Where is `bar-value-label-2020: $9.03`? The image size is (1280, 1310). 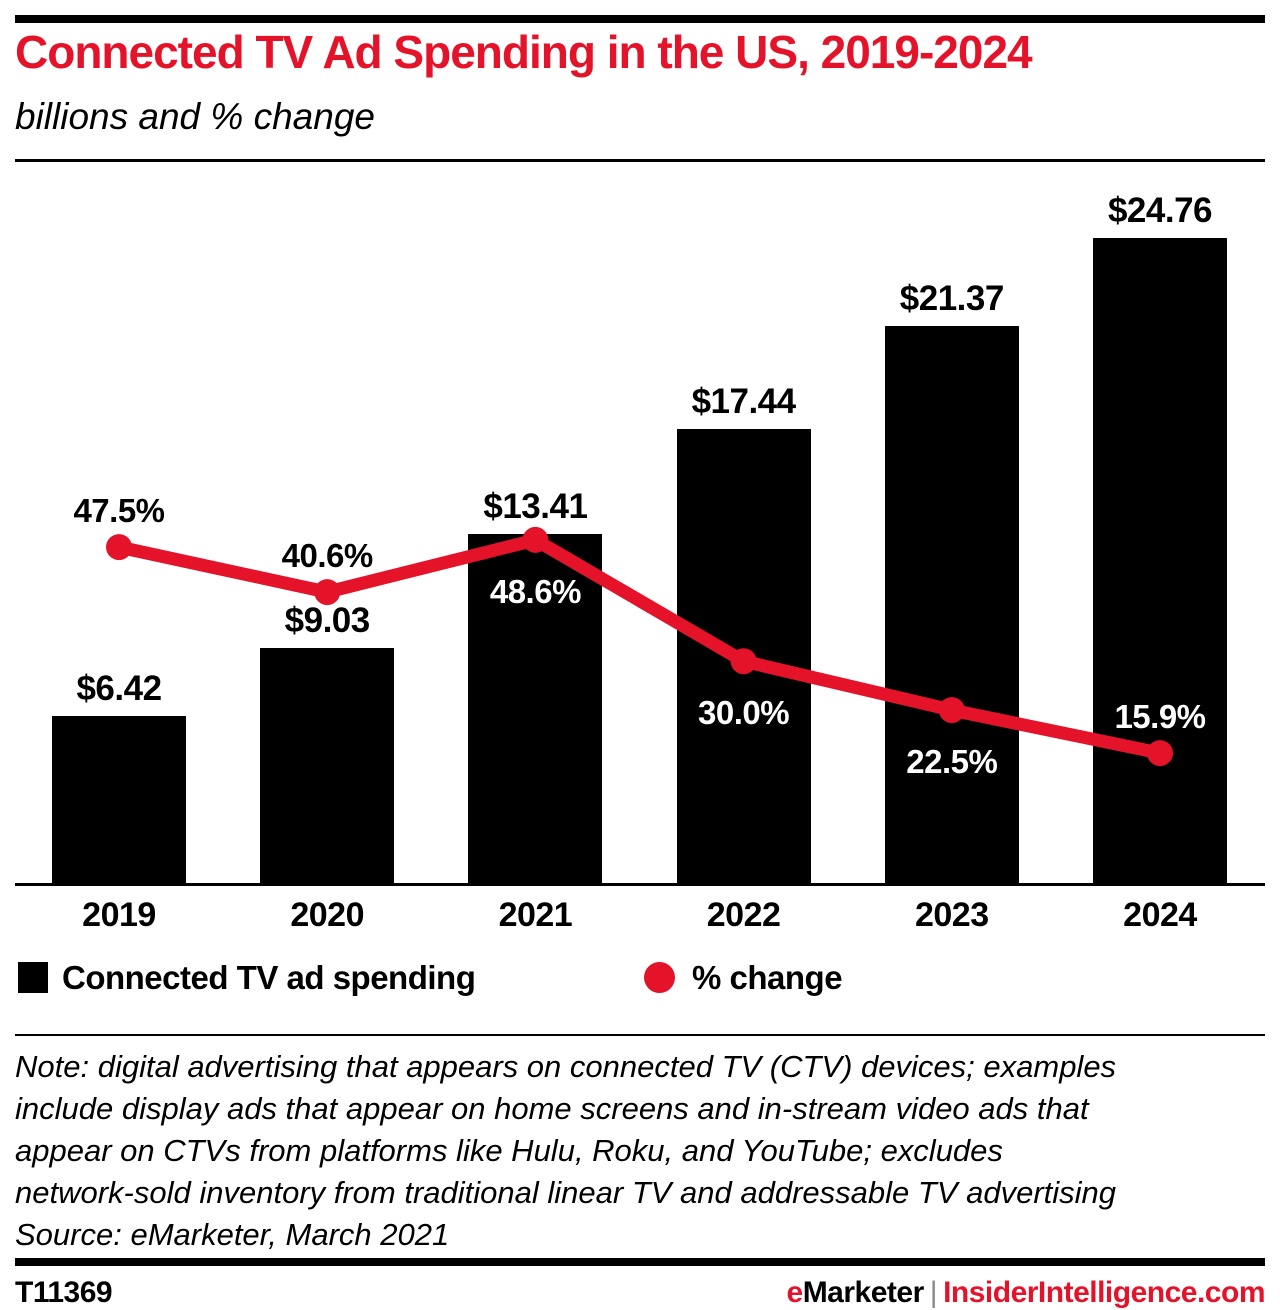
bar-value-label-2020: $9.03 is located at coordinates (327, 620).